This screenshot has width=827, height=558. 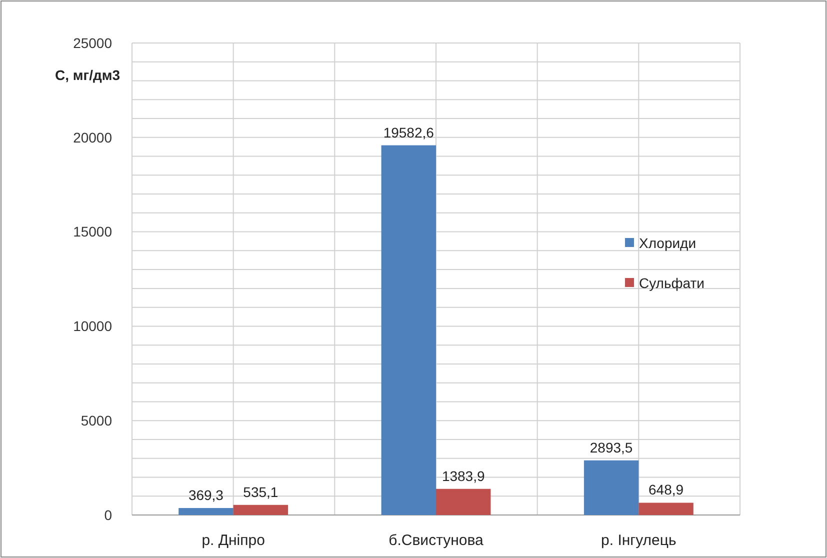 I want to click on data-label: 369,3, so click(x=206, y=495).